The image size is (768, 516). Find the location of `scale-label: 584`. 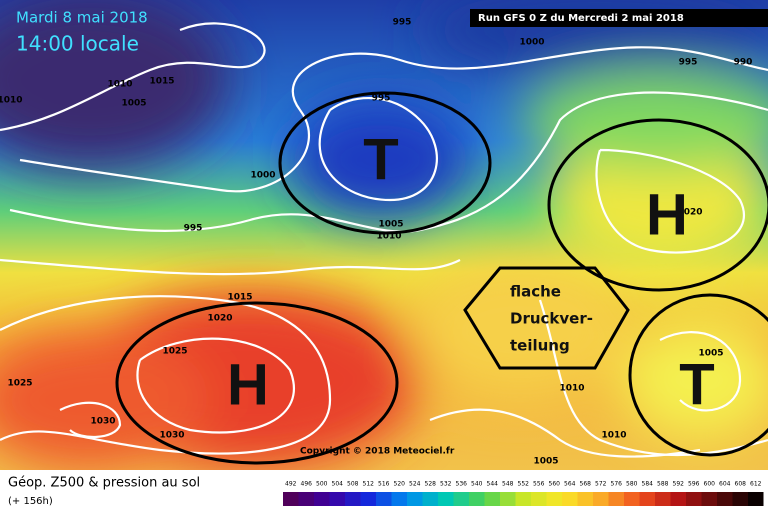

scale-label: 584 is located at coordinates (648, 484).